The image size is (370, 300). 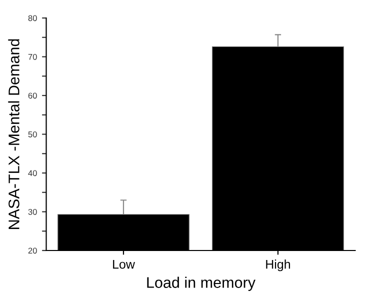 What do you see at coordinates (278, 266) in the screenshot?
I see `x-tick-label: High` at bounding box center [278, 266].